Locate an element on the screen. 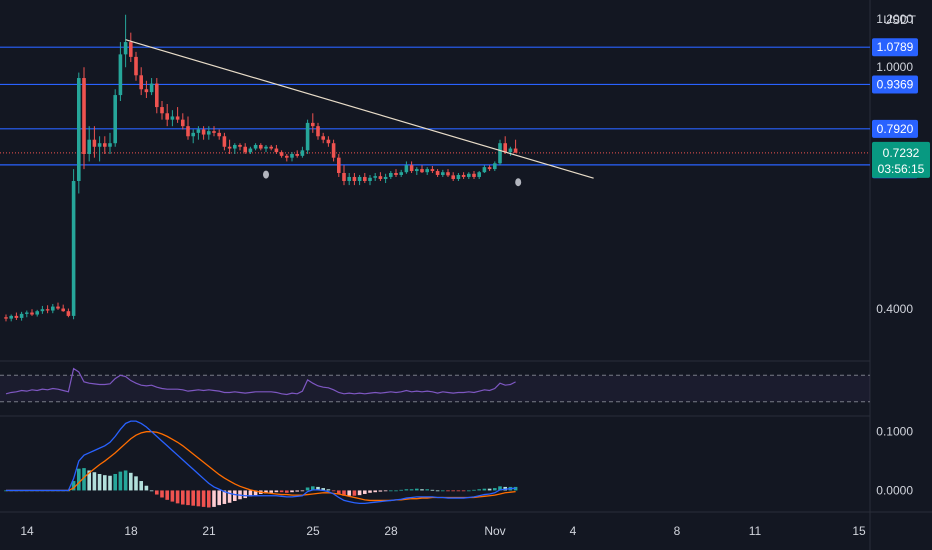 This screenshot has height=550, width=932. macd-signal-line is located at coordinates (261, 466).